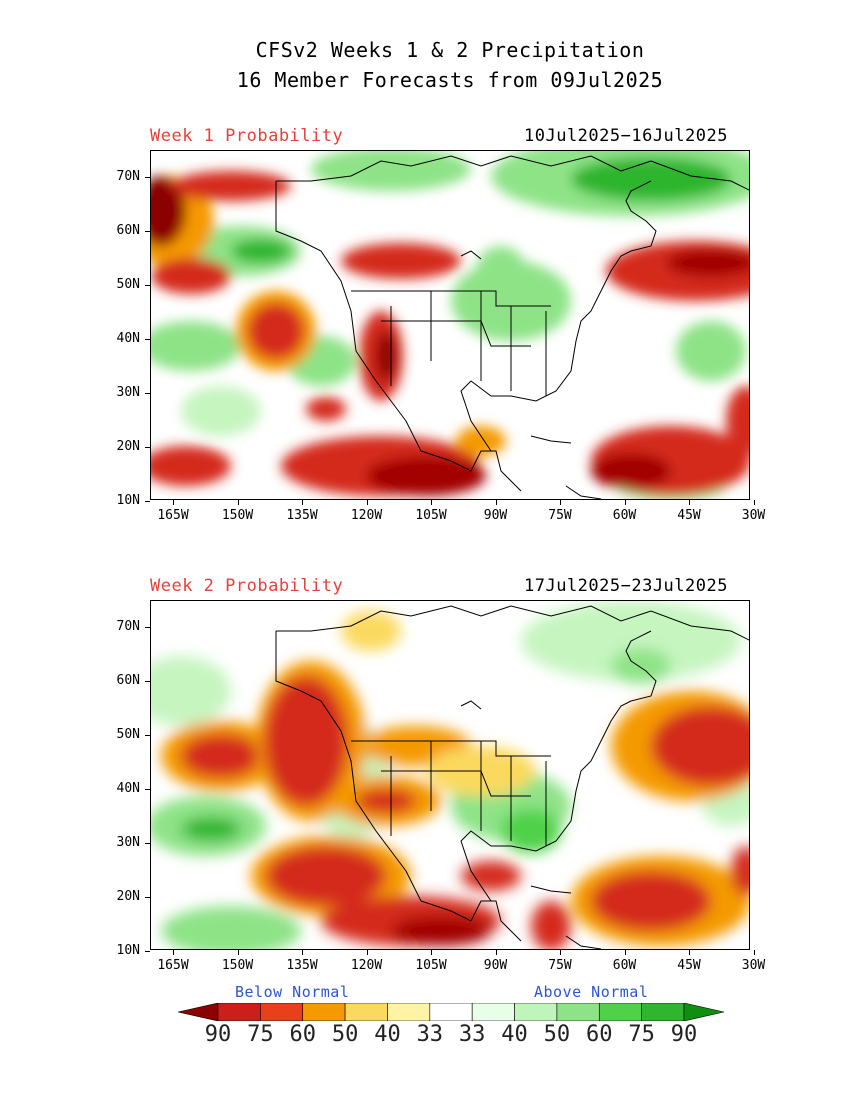 This screenshot has width=850, height=1100. I want to click on color-legend-bar, so click(451, 1012).